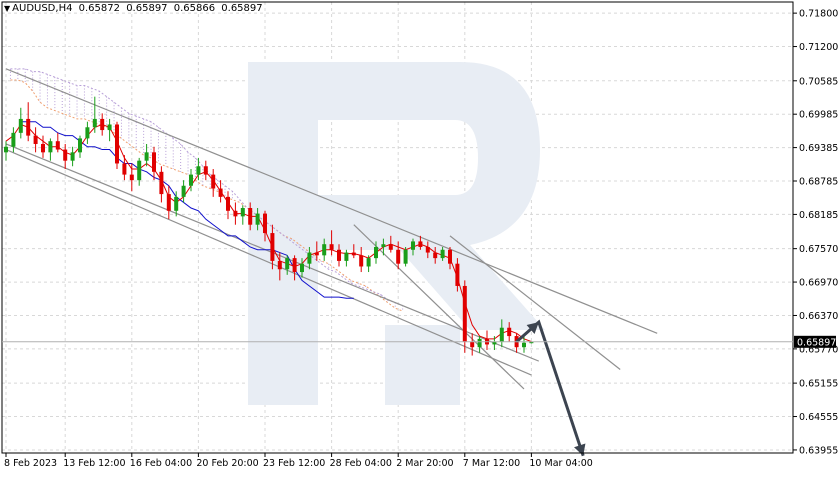 Image resolution: width=838 pixels, height=478 pixels. What do you see at coordinates (818, 148) in the screenshot?
I see `y-tick-label: 0.69385` at bounding box center [818, 148].